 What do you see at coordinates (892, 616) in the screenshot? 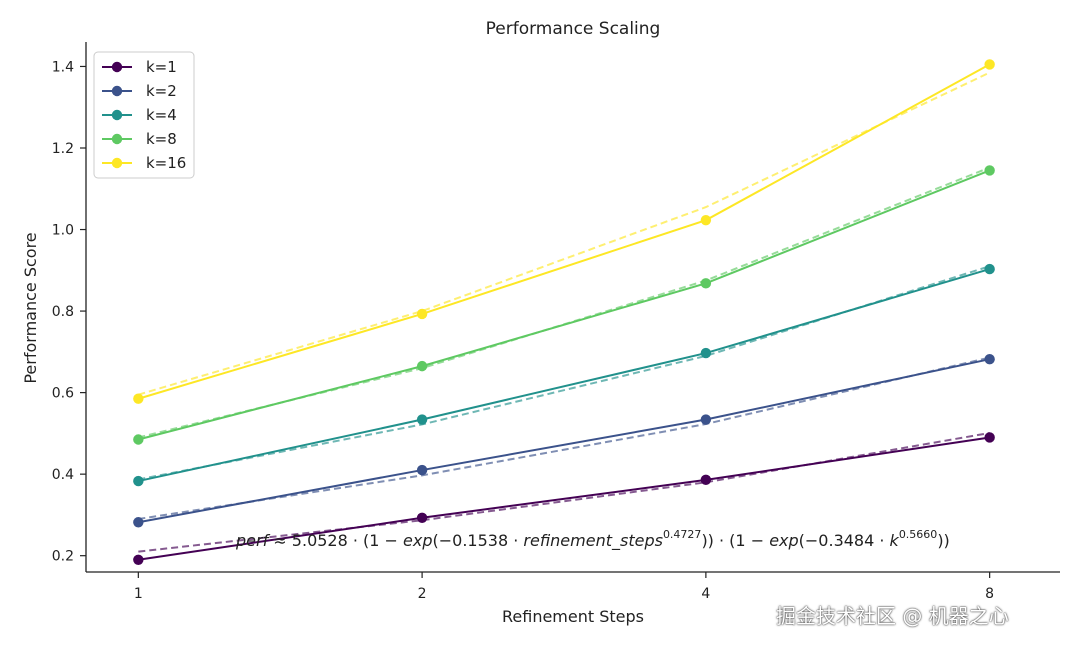
I see `watermark: 掘金技术社区 @ 机器之心` at bounding box center [892, 616].